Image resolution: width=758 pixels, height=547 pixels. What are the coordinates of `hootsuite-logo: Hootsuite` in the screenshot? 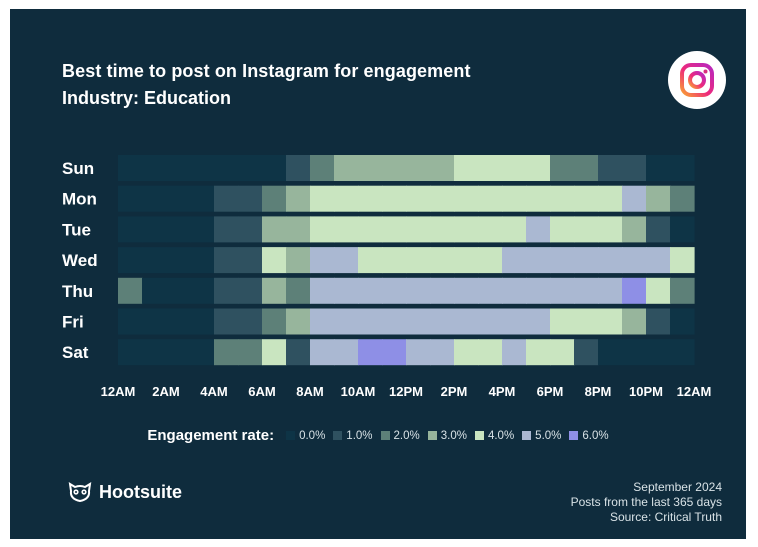 It's located at (124, 492).